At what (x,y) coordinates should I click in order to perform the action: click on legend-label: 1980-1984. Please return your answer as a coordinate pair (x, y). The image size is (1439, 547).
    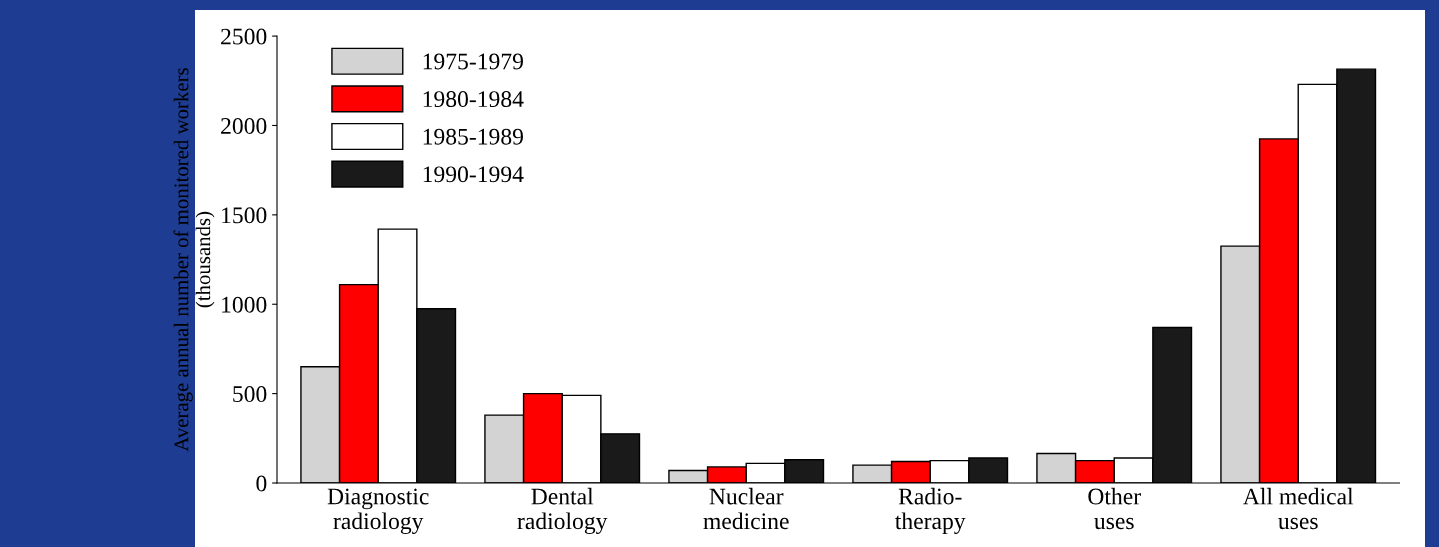
    Looking at the image, I should click on (473, 99).